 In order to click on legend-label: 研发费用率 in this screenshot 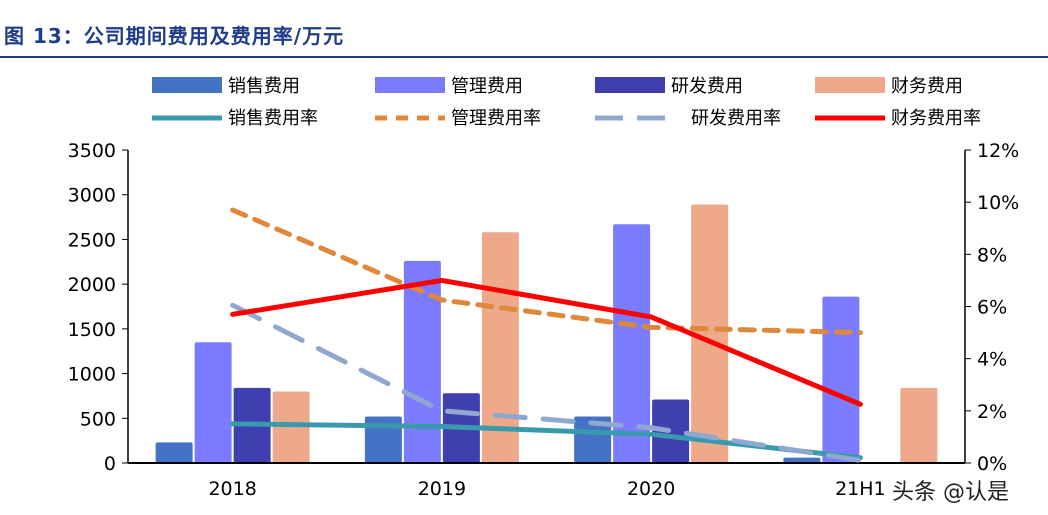, I will do `click(736, 118)`.